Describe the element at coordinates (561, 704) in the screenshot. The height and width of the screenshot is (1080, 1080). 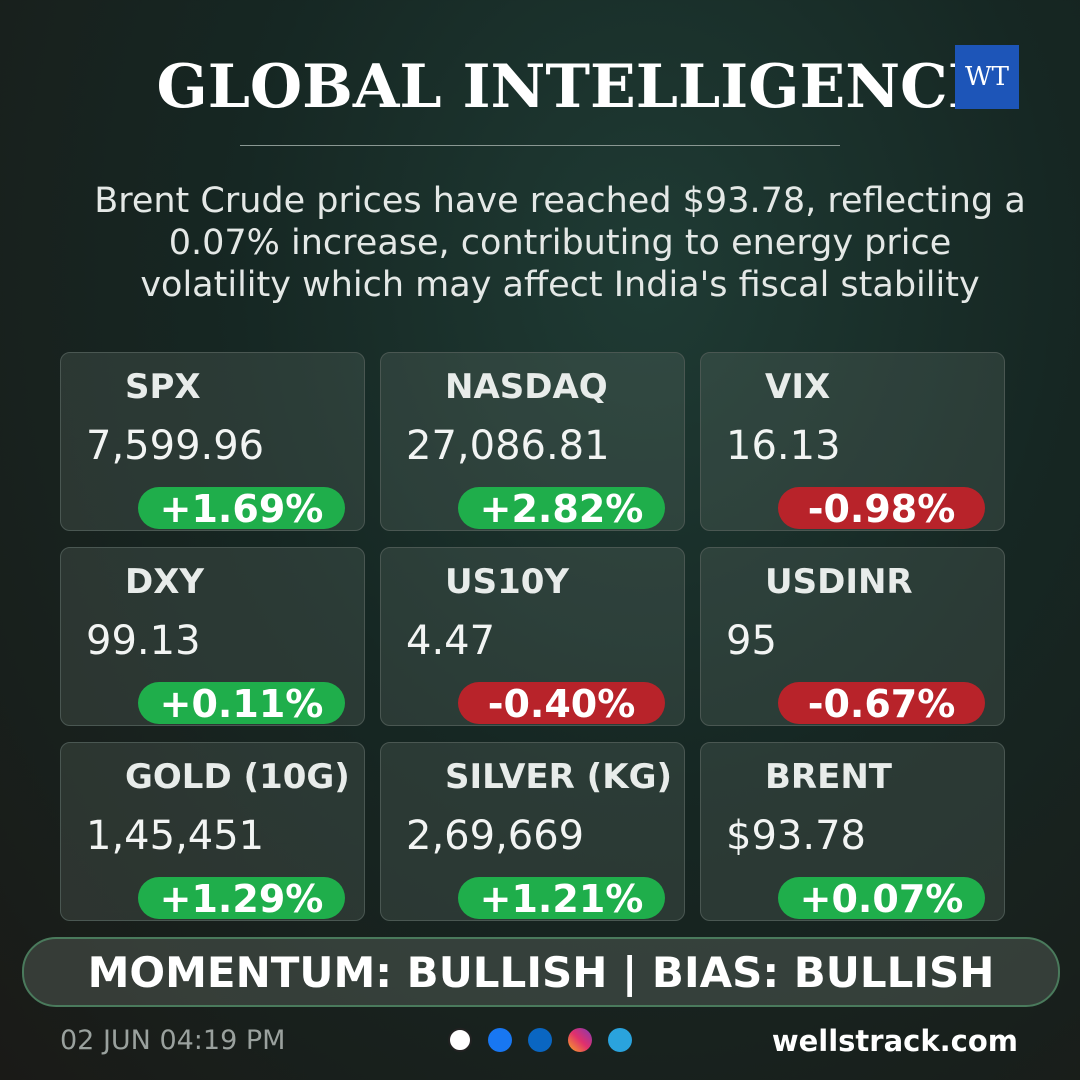
I see `change-badge: -0.40%` at that location.